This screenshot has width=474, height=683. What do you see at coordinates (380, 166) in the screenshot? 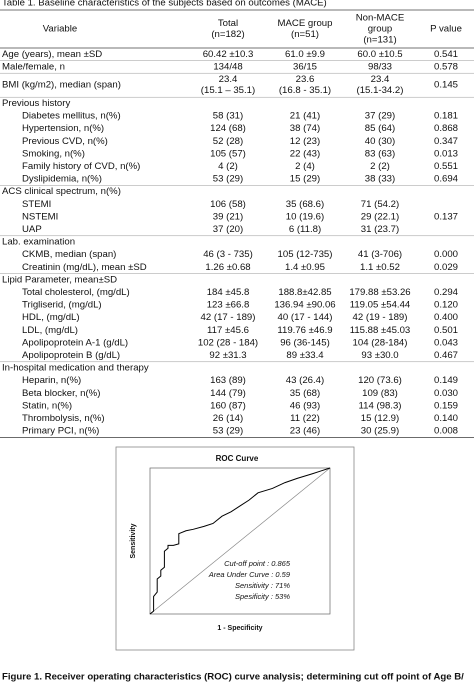
I see `cell-value: 2 (2)` at bounding box center [380, 166].